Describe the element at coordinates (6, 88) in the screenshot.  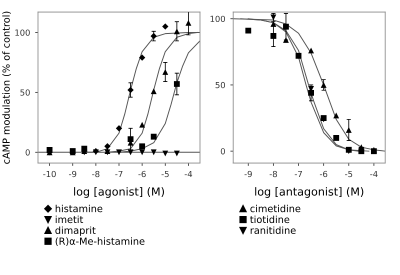
I see `y-axis-title: cAMP modulation (% of control)` at that location.